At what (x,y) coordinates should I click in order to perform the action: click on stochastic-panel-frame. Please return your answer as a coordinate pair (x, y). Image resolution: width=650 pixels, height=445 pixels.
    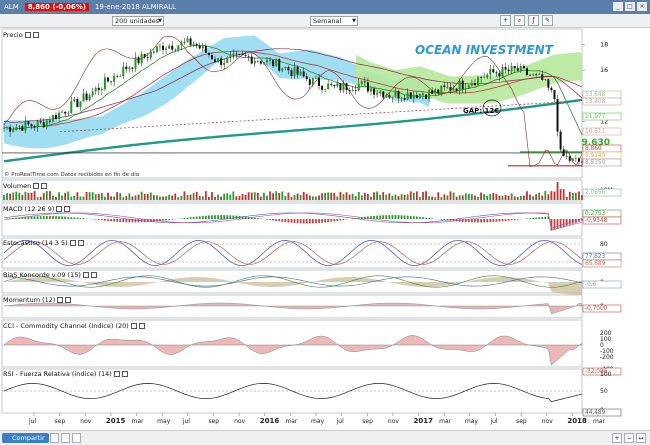
    Looking at the image, I should click on (292, 253).